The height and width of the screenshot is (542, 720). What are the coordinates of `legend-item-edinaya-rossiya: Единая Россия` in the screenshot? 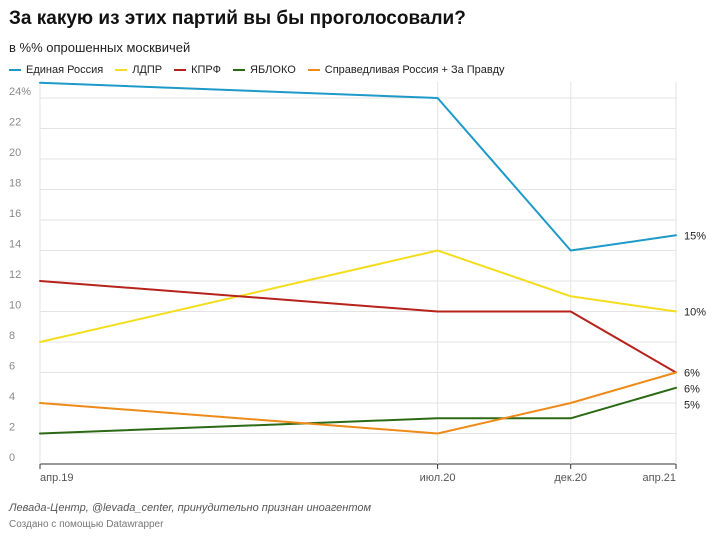 It's located at (56, 70).